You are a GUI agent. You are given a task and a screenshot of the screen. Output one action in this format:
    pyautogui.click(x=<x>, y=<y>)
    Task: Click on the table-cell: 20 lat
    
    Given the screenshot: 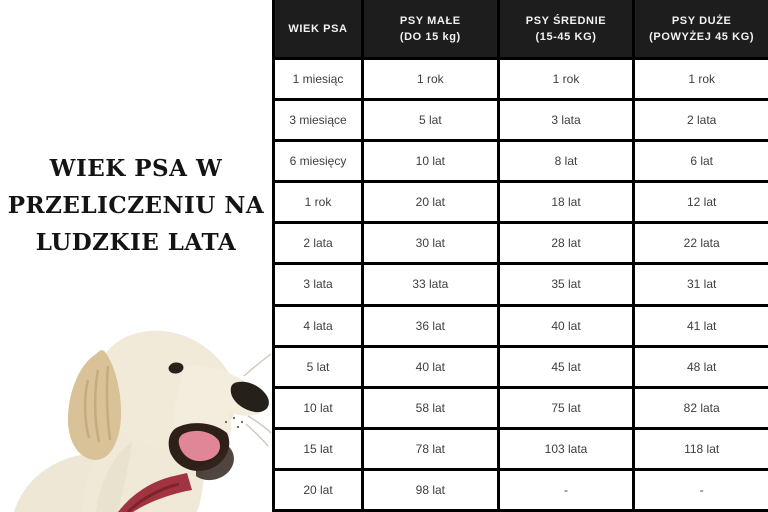 What is the action you would take?
    pyautogui.click(x=430, y=202)
    